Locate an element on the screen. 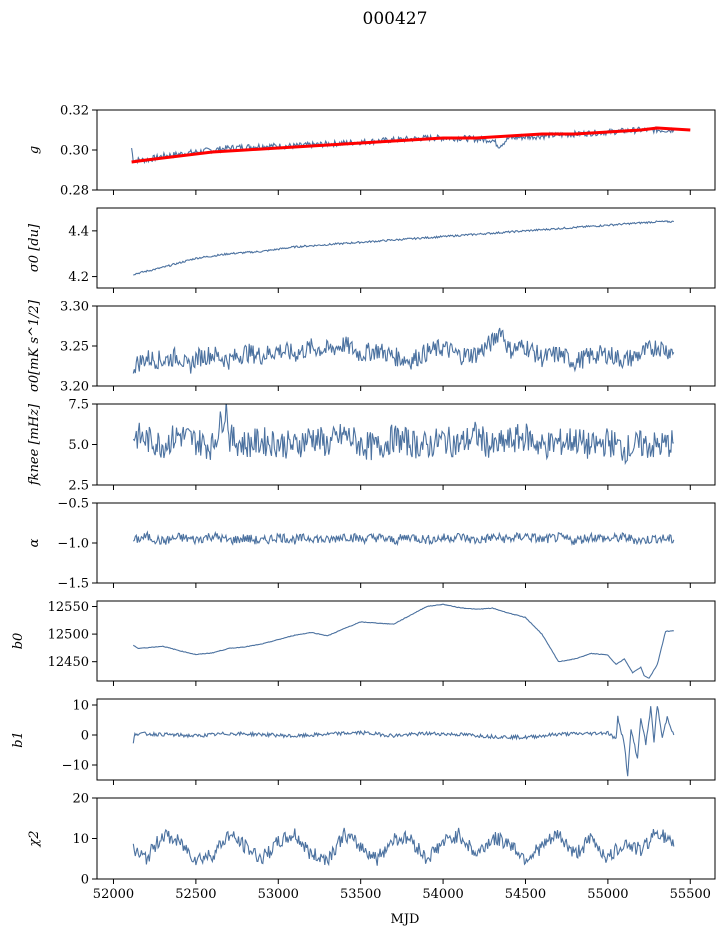  y-axis-label-b1: b1 is located at coordinates (18, 739).